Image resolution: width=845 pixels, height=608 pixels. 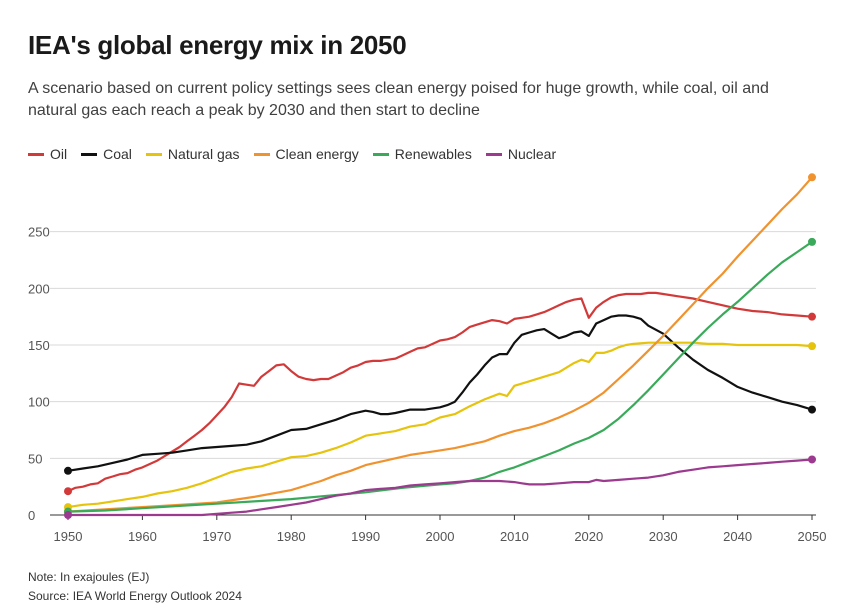 What do you see at coordinates (291, 536) in the screenshot?
I see `x-tick-label: 1980` at bounding box center [291, 536].